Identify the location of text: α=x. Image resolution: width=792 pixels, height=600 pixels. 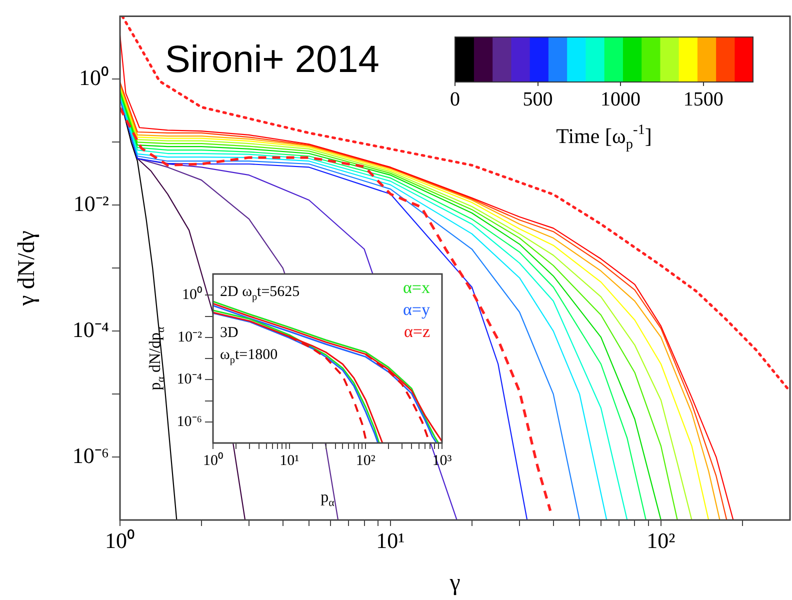
(416, 287).